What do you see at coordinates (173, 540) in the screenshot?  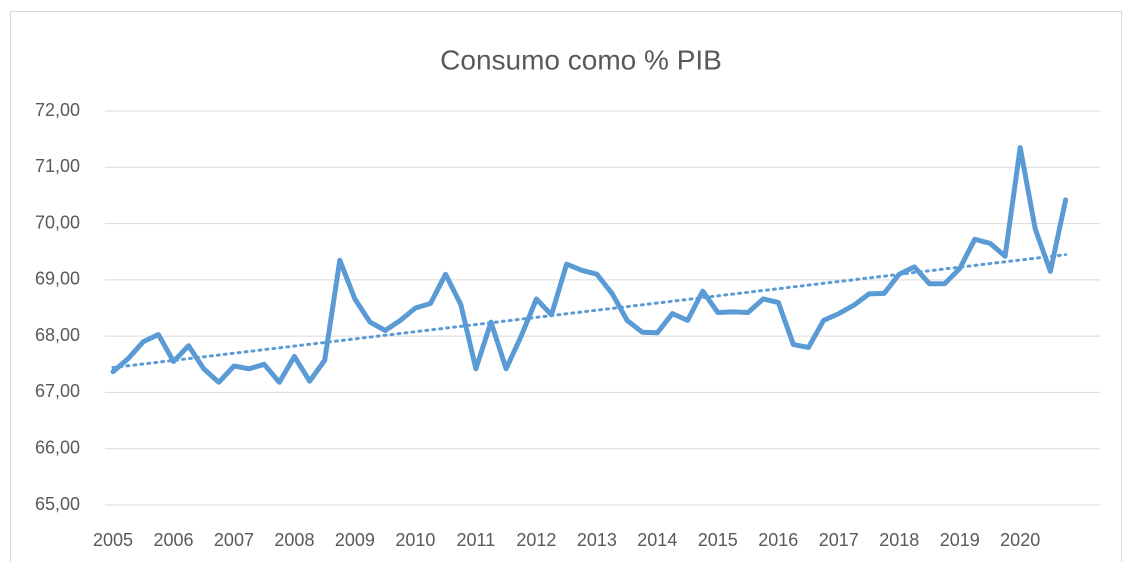 I see `x-tick-label: 2006` at bounding box center [173, 540].